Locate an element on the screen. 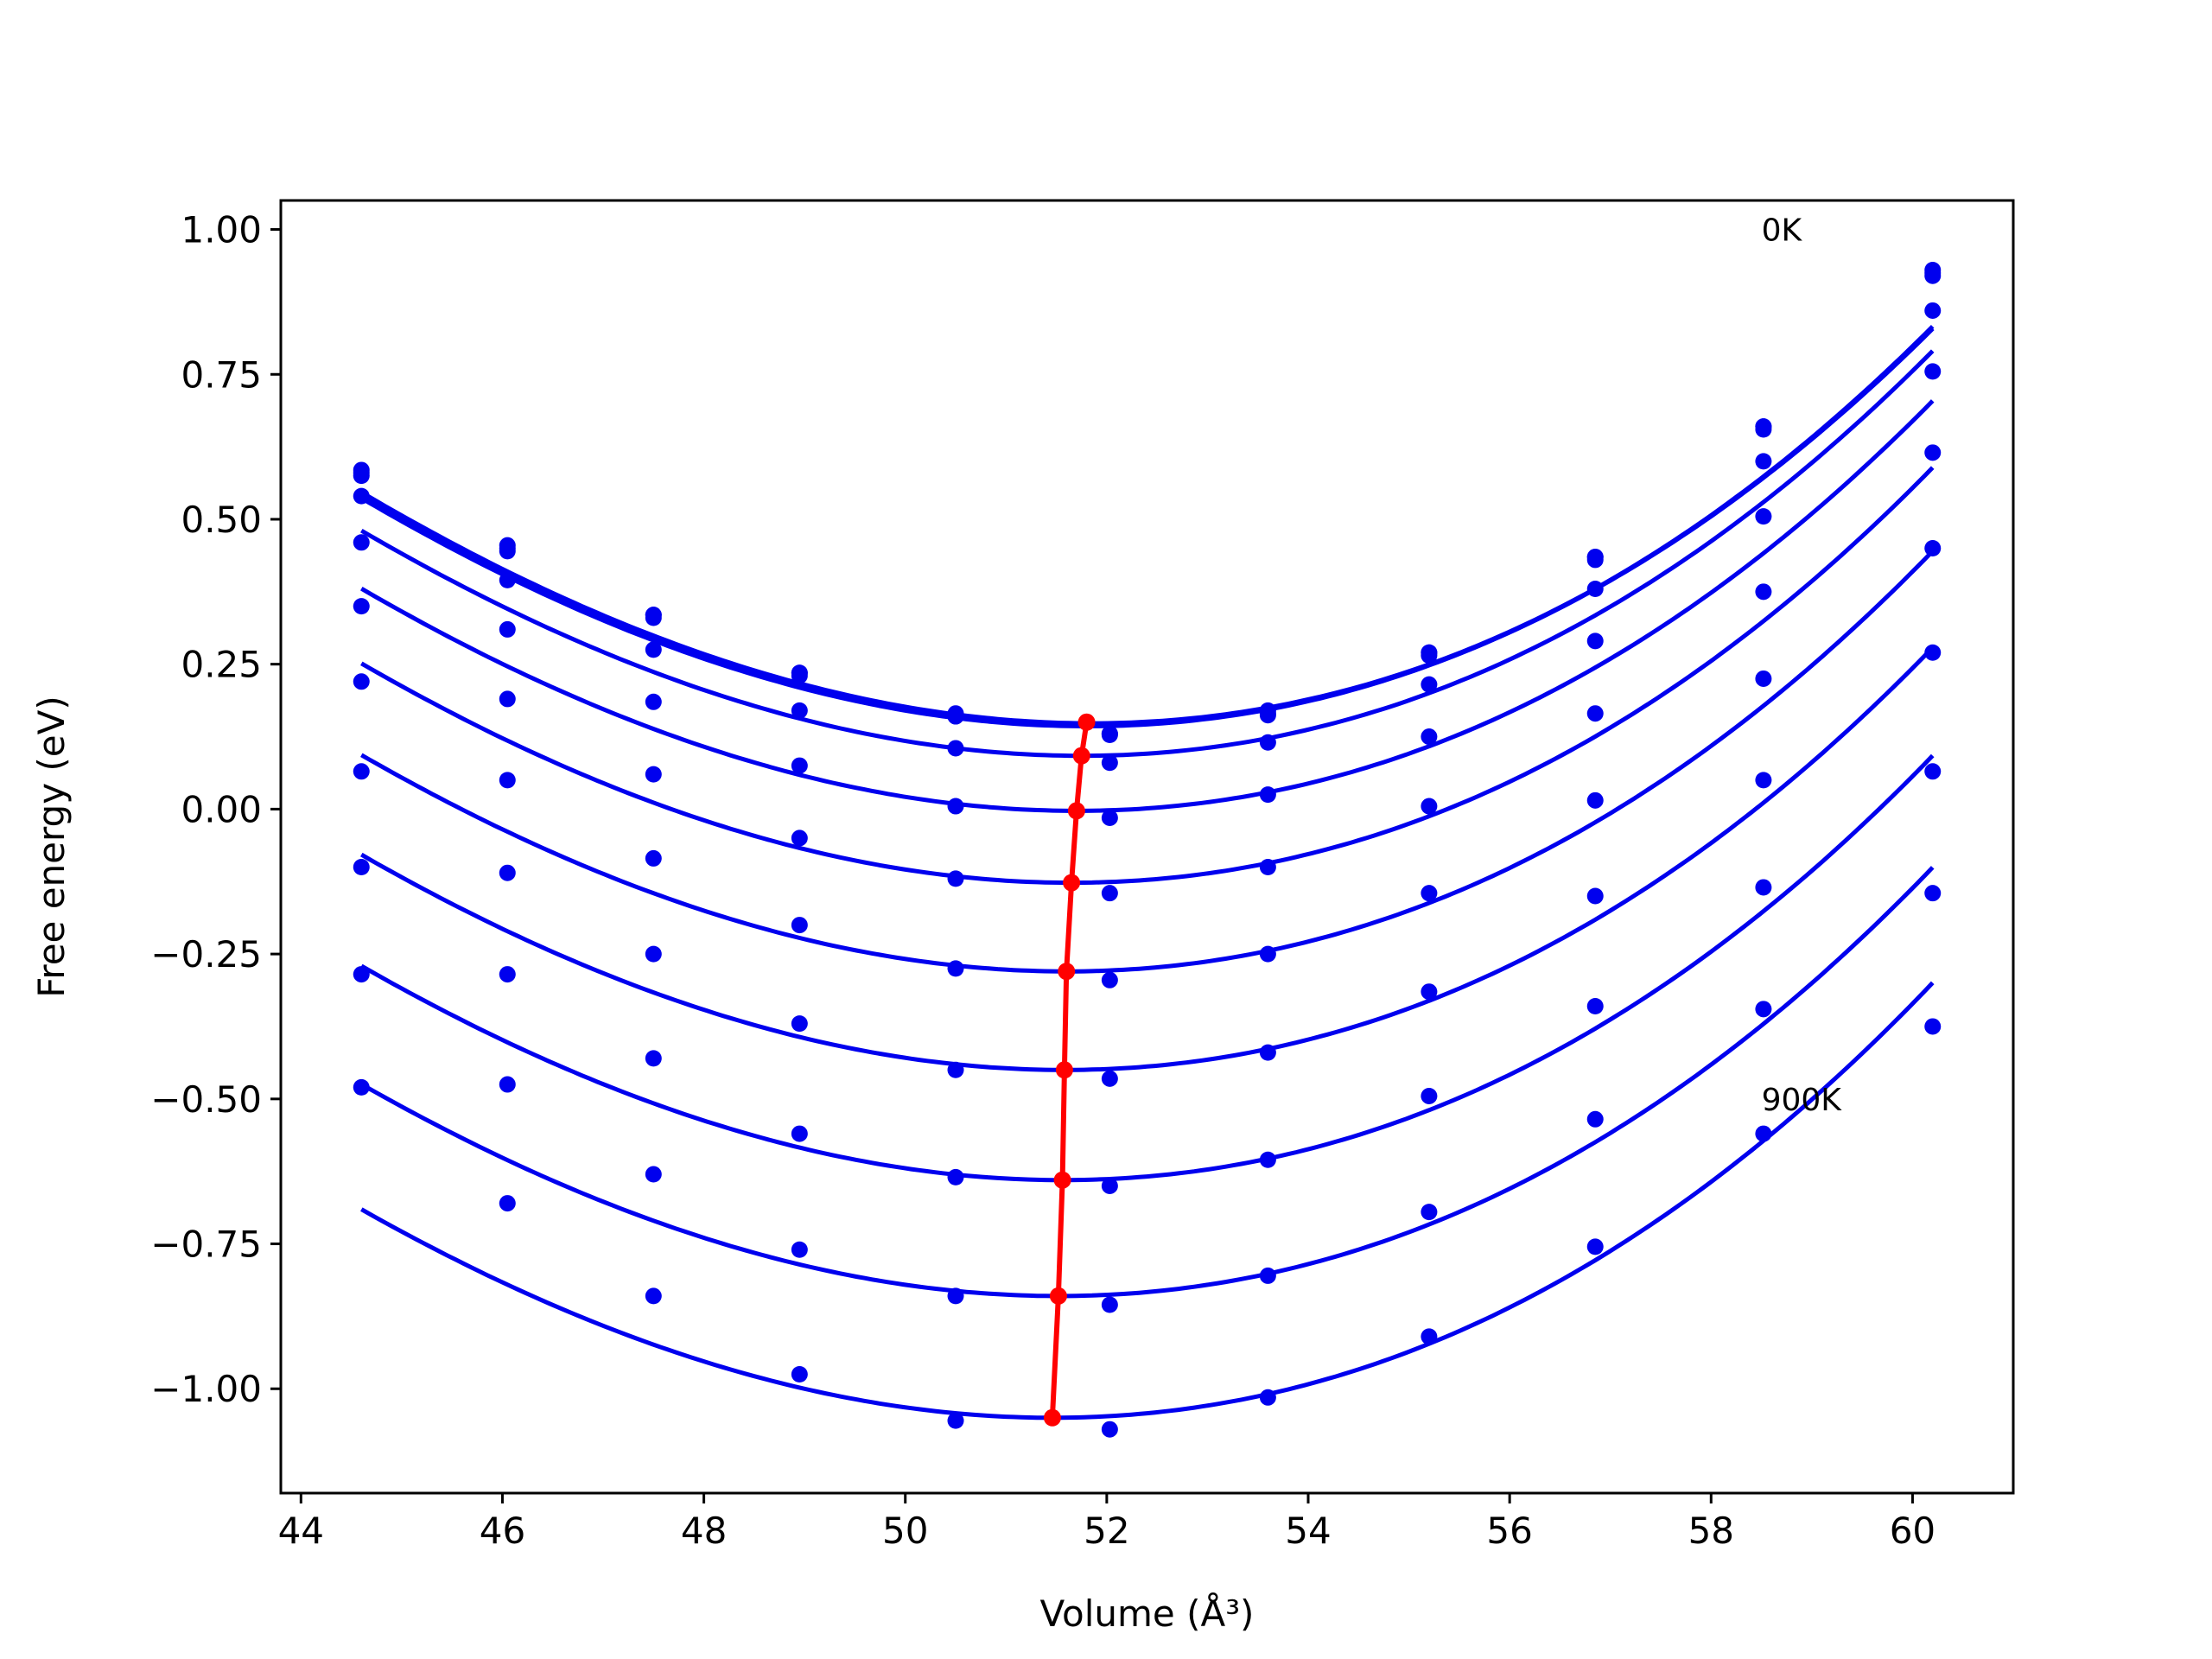  x-tick-label: 60 is located at coordinates (1913, 1531).